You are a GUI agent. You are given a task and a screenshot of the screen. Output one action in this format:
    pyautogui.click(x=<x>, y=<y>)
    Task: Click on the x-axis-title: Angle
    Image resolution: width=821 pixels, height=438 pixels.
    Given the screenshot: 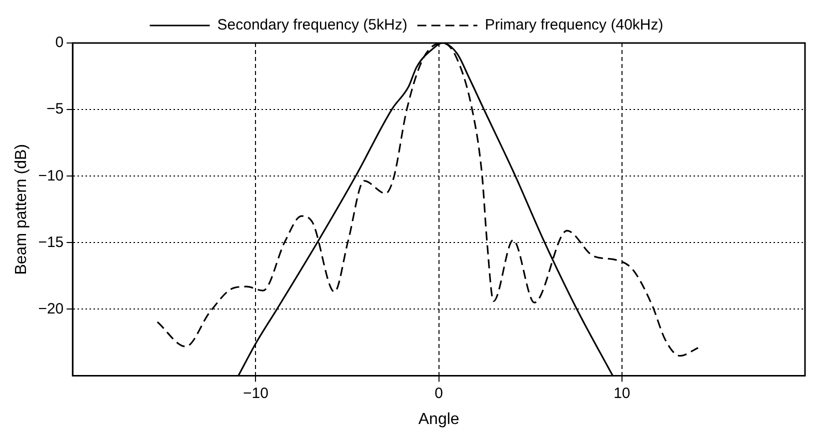 What is the action you would take?
    pyautogui.click(x=439, y=419)
    